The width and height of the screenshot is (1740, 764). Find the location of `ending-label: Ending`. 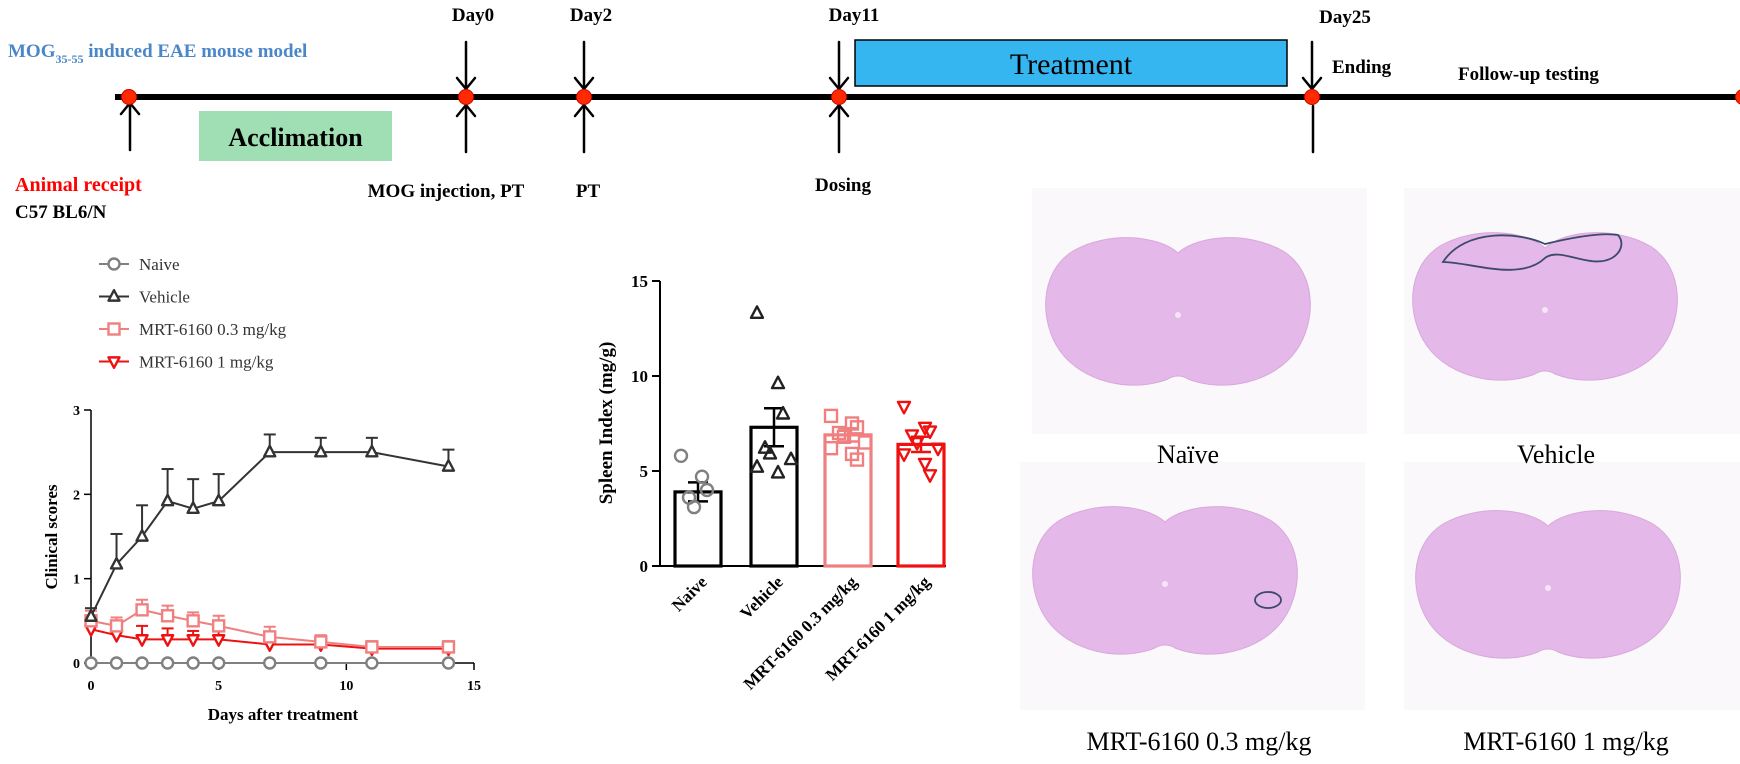

ending-label: Ending is located at coordinates (1362, 67).